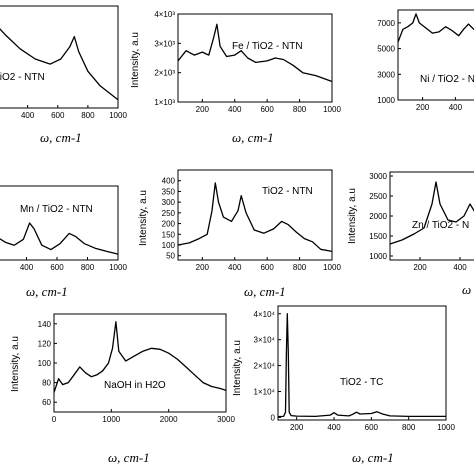 The width and height of the screenshot is (474, 474). What do you see at coordinates (273, 417) in the screenshot?
I see `y-tick-label: 0` at bounding box center [273, 417].